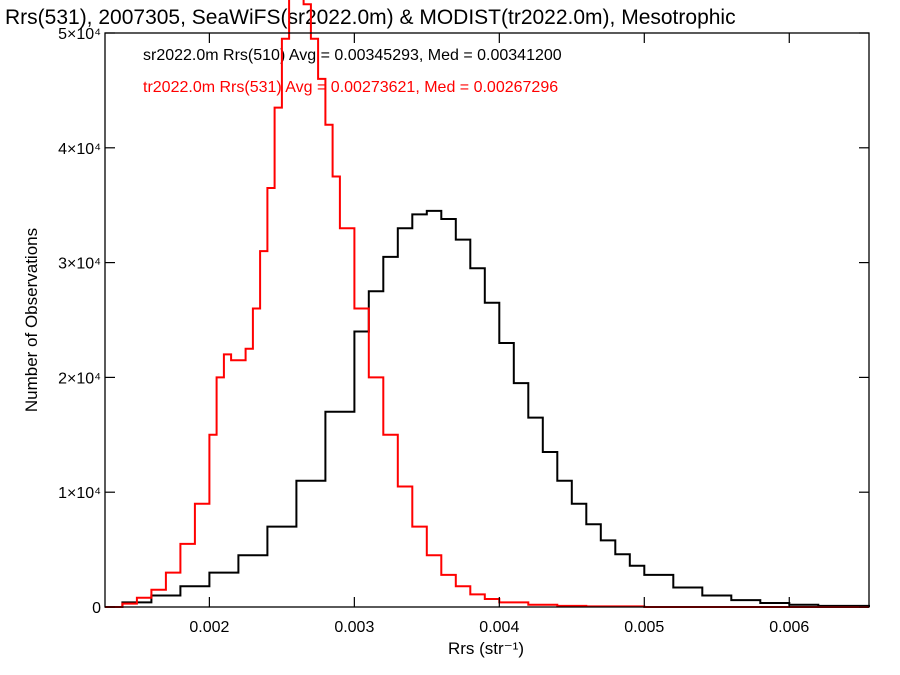  I want to click on y-tick-label: 3×10⁴, so click(79, 264).